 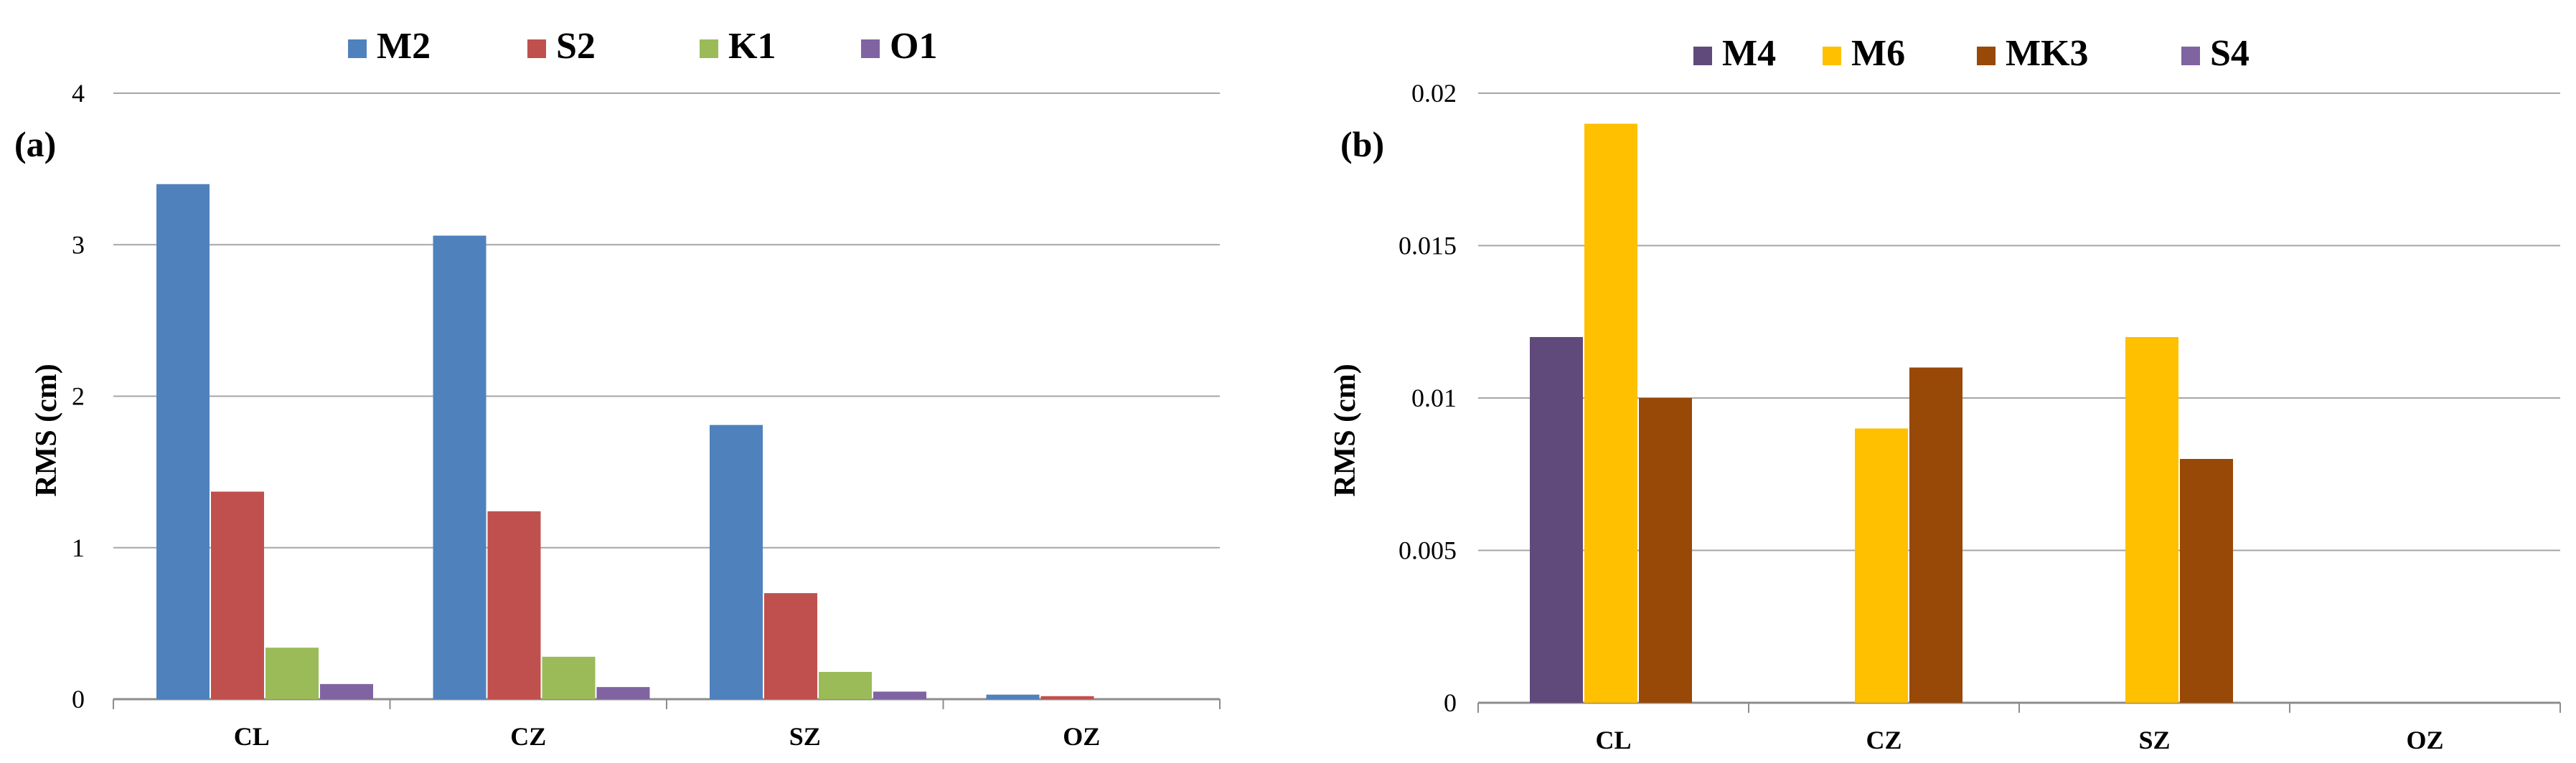 What do you see at coordinates (2019, 740) in the screenshot?
I see `x-category-labels-b: CL CZ SZ OZ` at bounding box center [2019, 740].